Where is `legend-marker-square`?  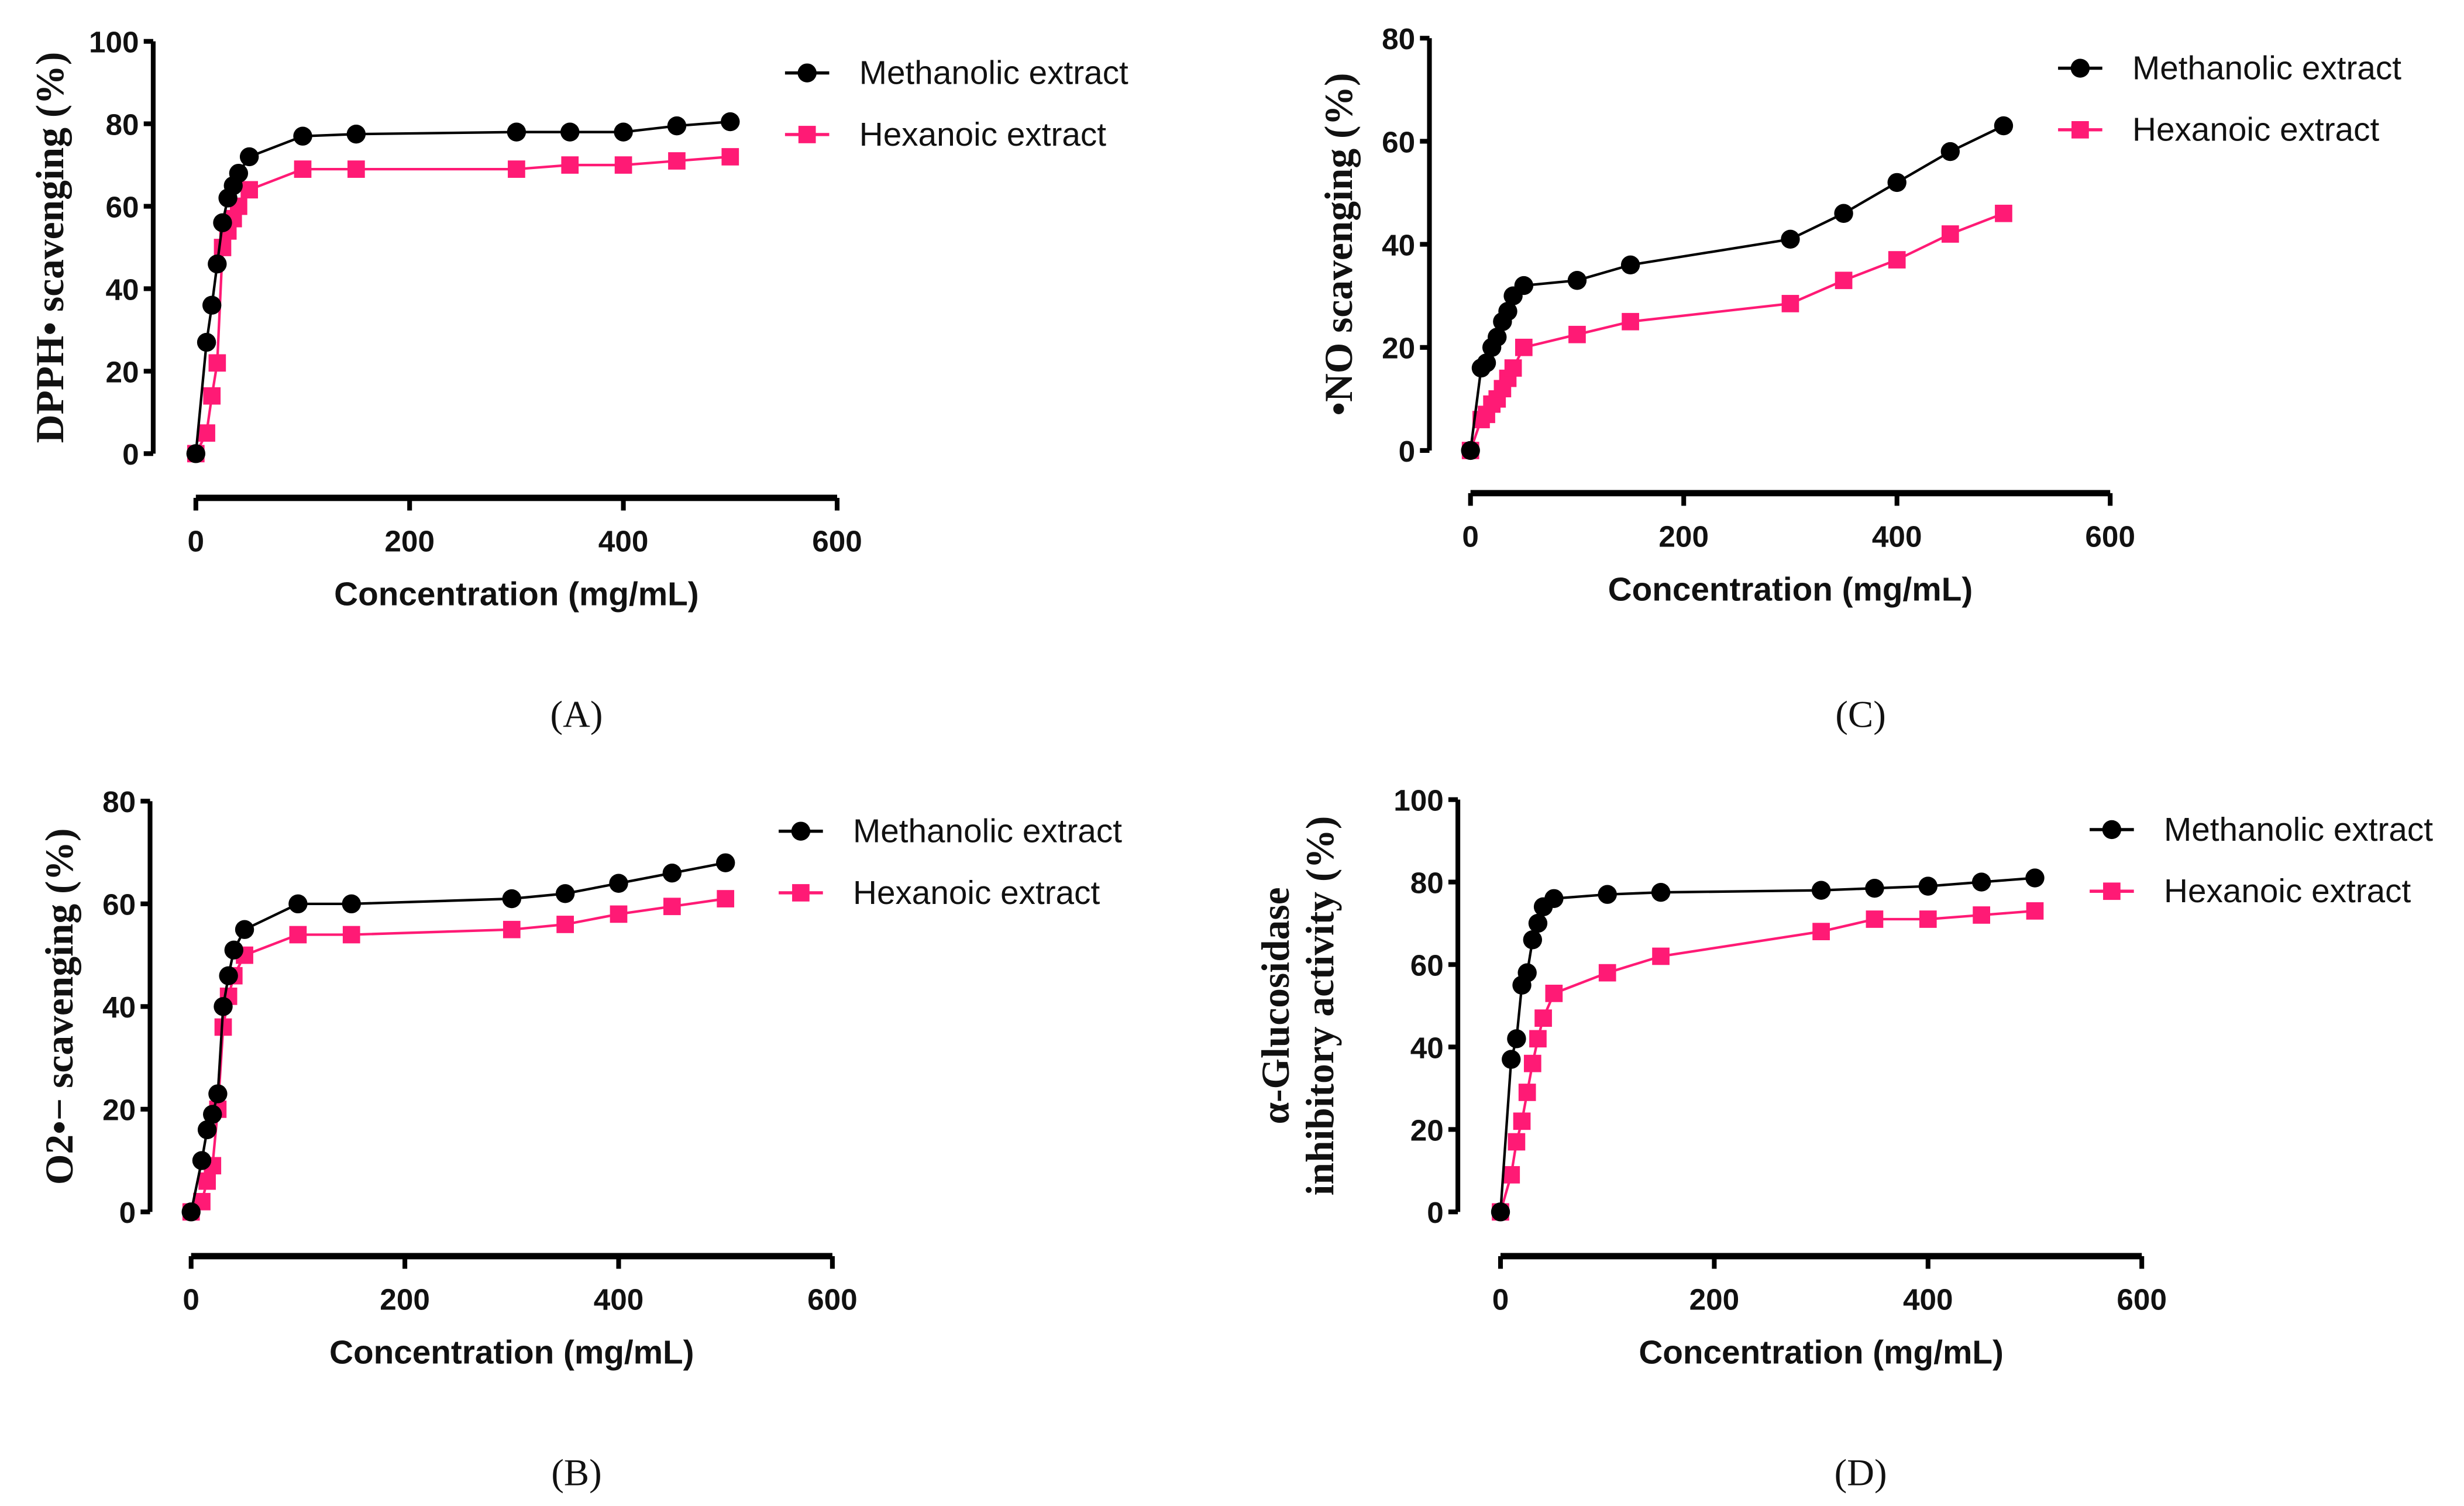
legend-marker-square is located at coordinates (807, 134).